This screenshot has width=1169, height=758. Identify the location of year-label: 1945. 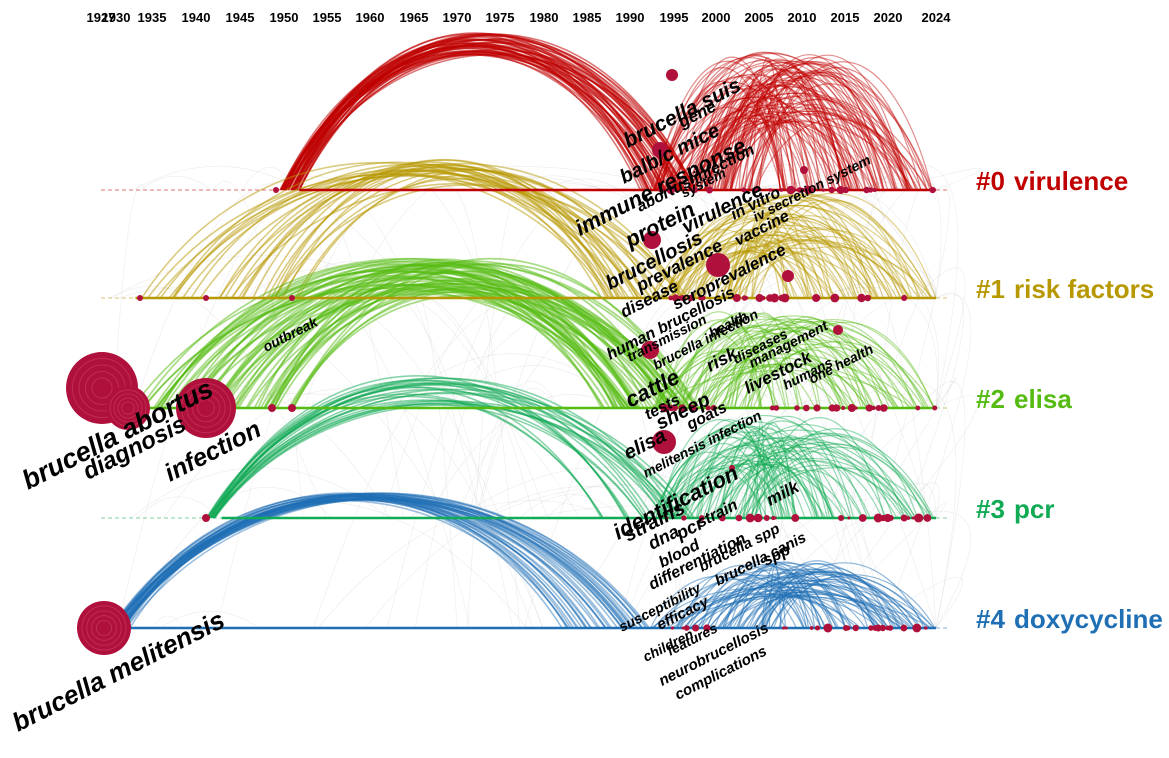
(240, 17).